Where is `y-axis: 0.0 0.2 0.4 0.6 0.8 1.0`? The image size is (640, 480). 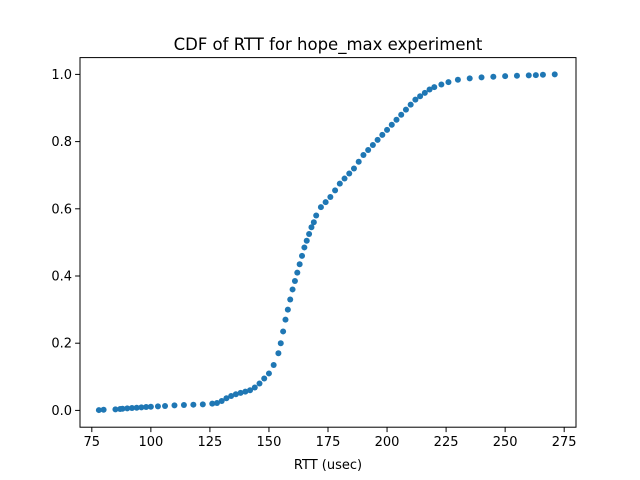 y-axis: 0.0 0.2 0.4 0.6 0.8 1.0 is located at coordinates (65, 243).